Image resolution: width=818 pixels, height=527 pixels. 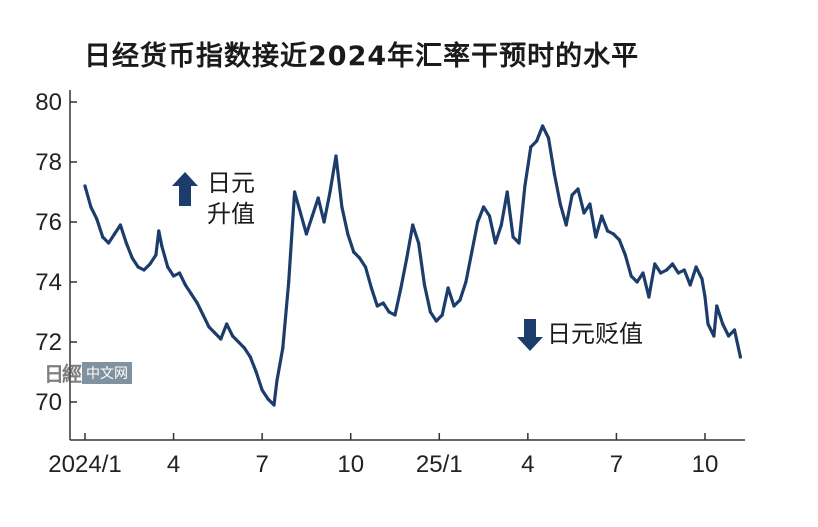 I want to click on y-tick-label: 74, so click(x=48, y=282).